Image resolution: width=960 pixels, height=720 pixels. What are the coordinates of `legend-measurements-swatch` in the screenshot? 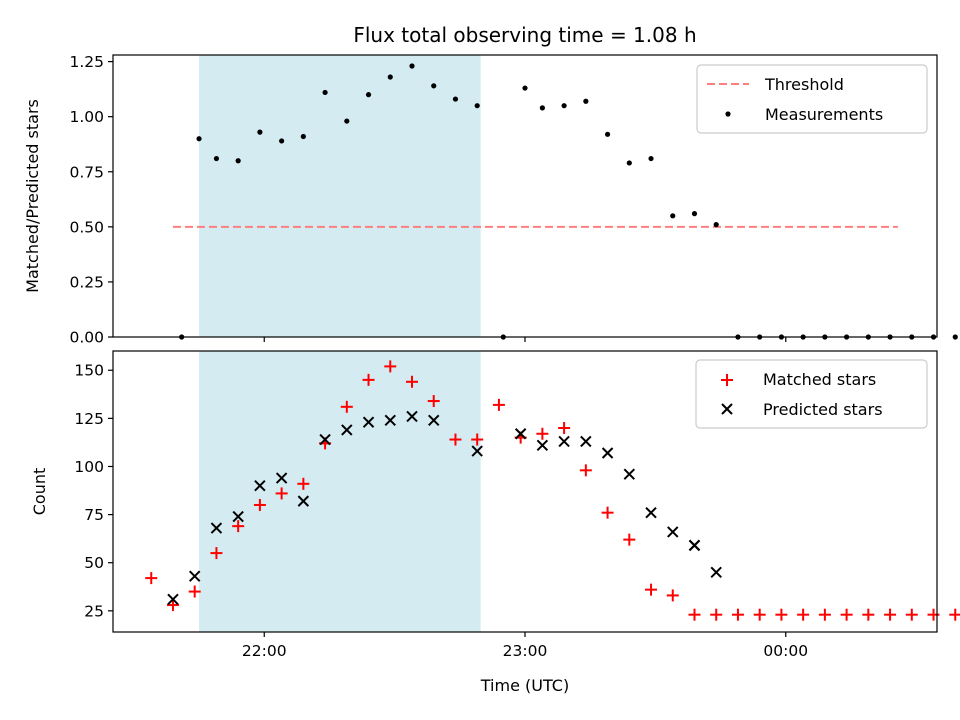 It's located at (728, 114).